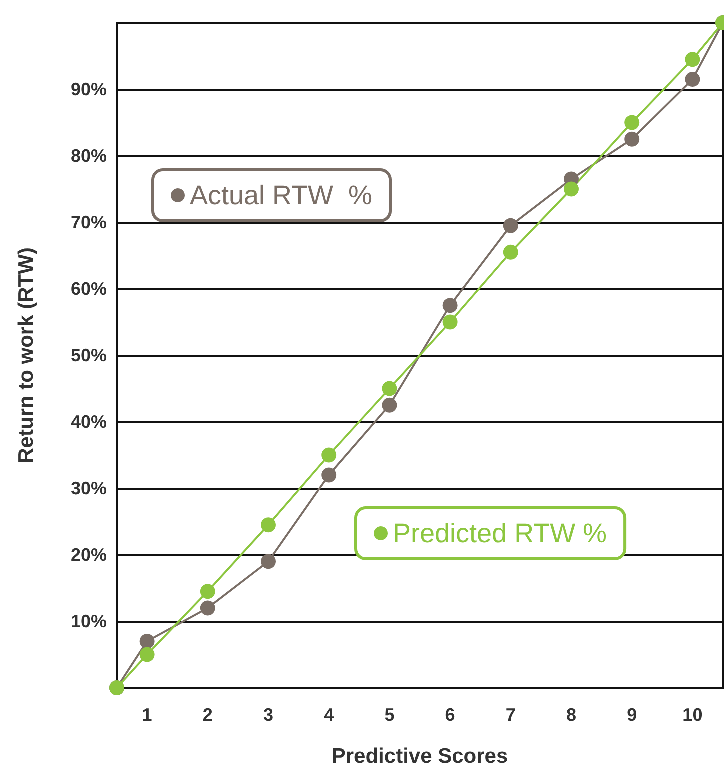 Image resolution: width=724 pixels, height=772 pixels. What do you see at coordinates (632, 715) in the screenshot?
I see `x-tick-label: 9` at bounding box center [632, 715].